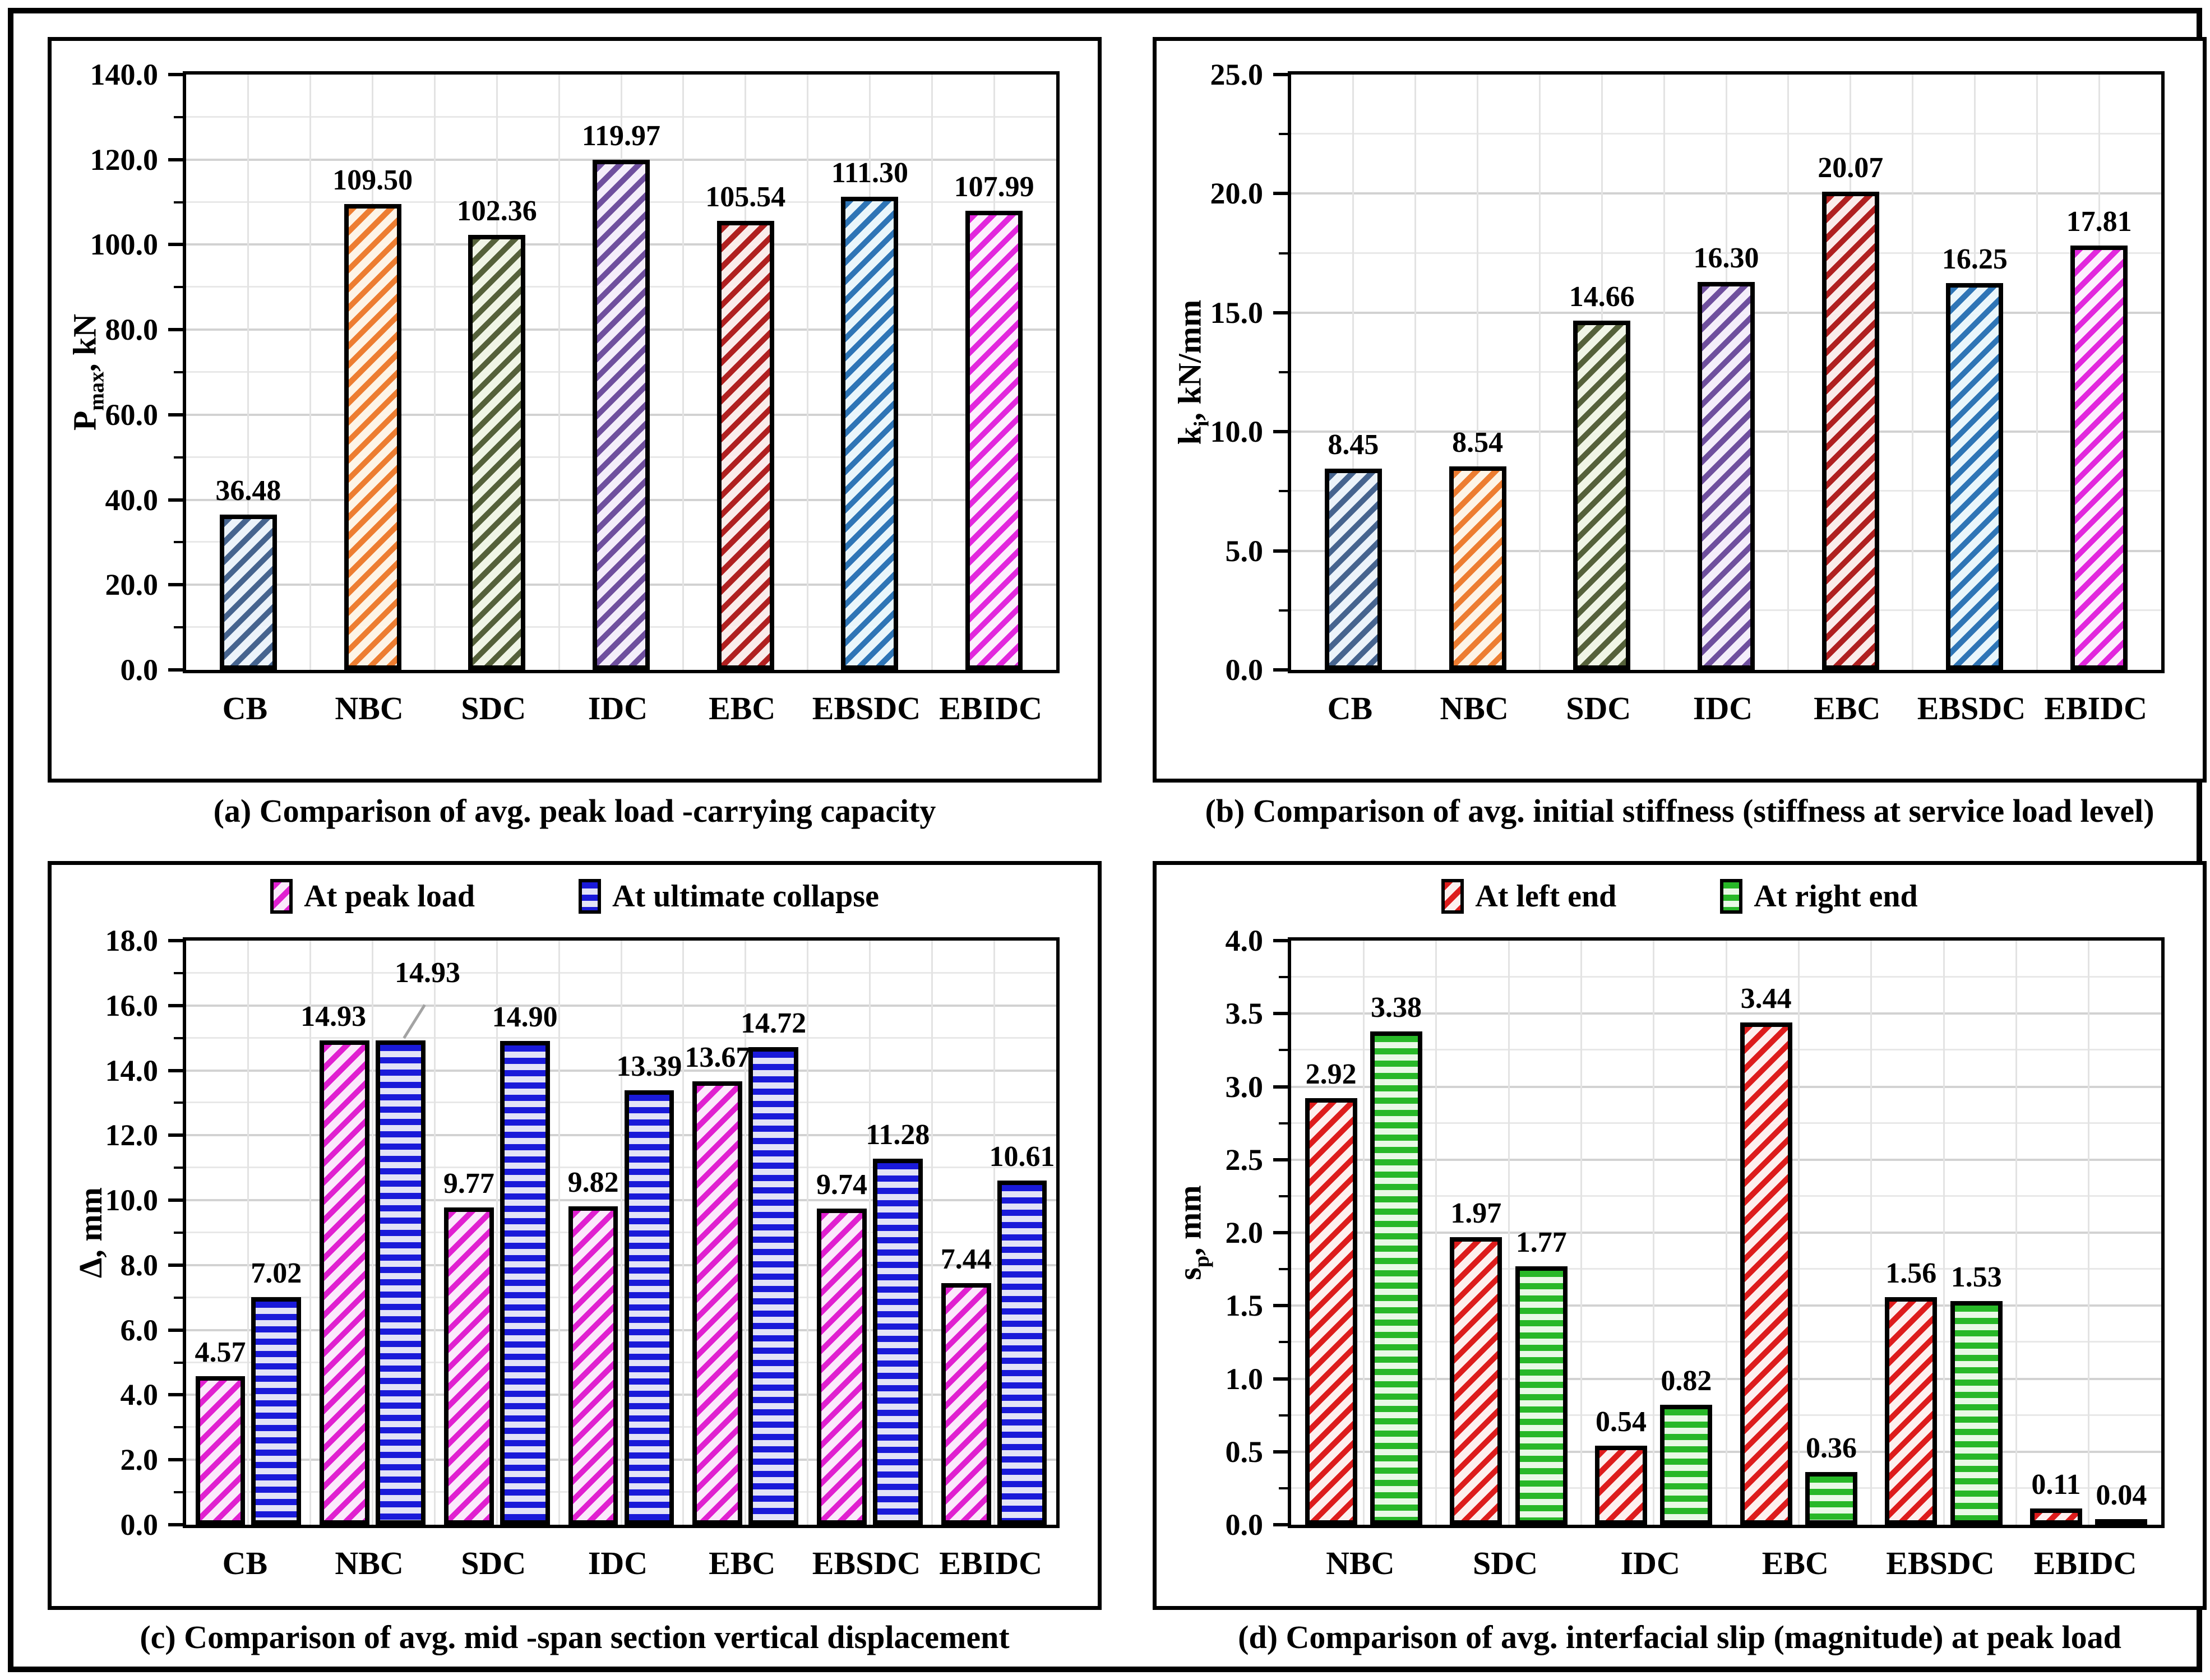  Describe the element at coordinates (139, 1330) in the screenshot. I see `y-axis-tick-label: 6.0` at that location.